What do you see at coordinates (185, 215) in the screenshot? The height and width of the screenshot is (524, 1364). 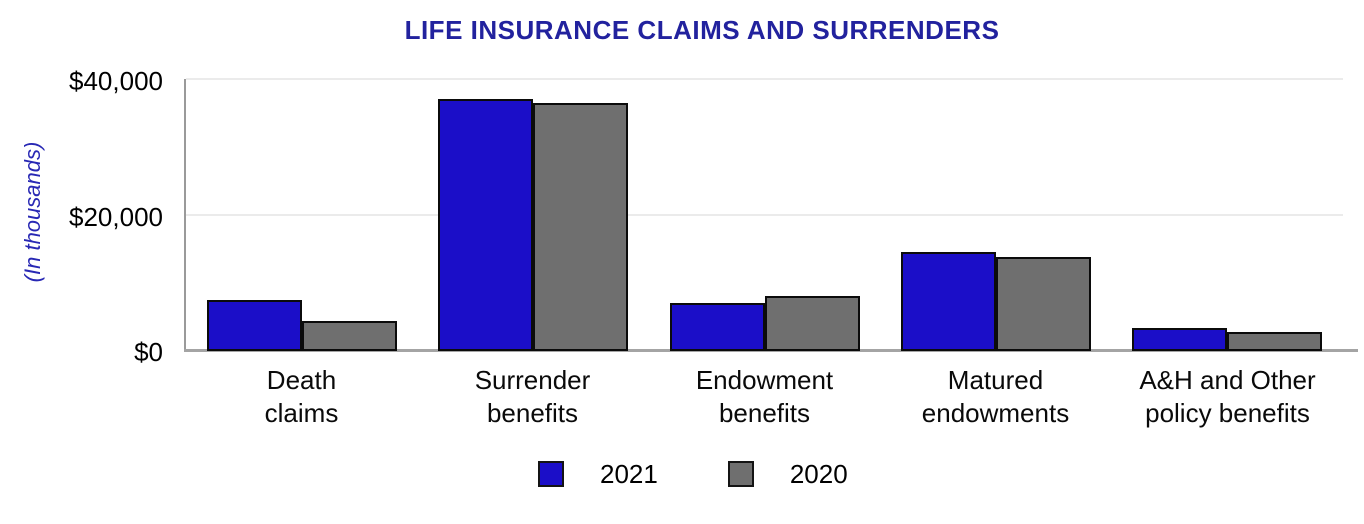 I see `y-axis-line` at bounding box center [185, 215].